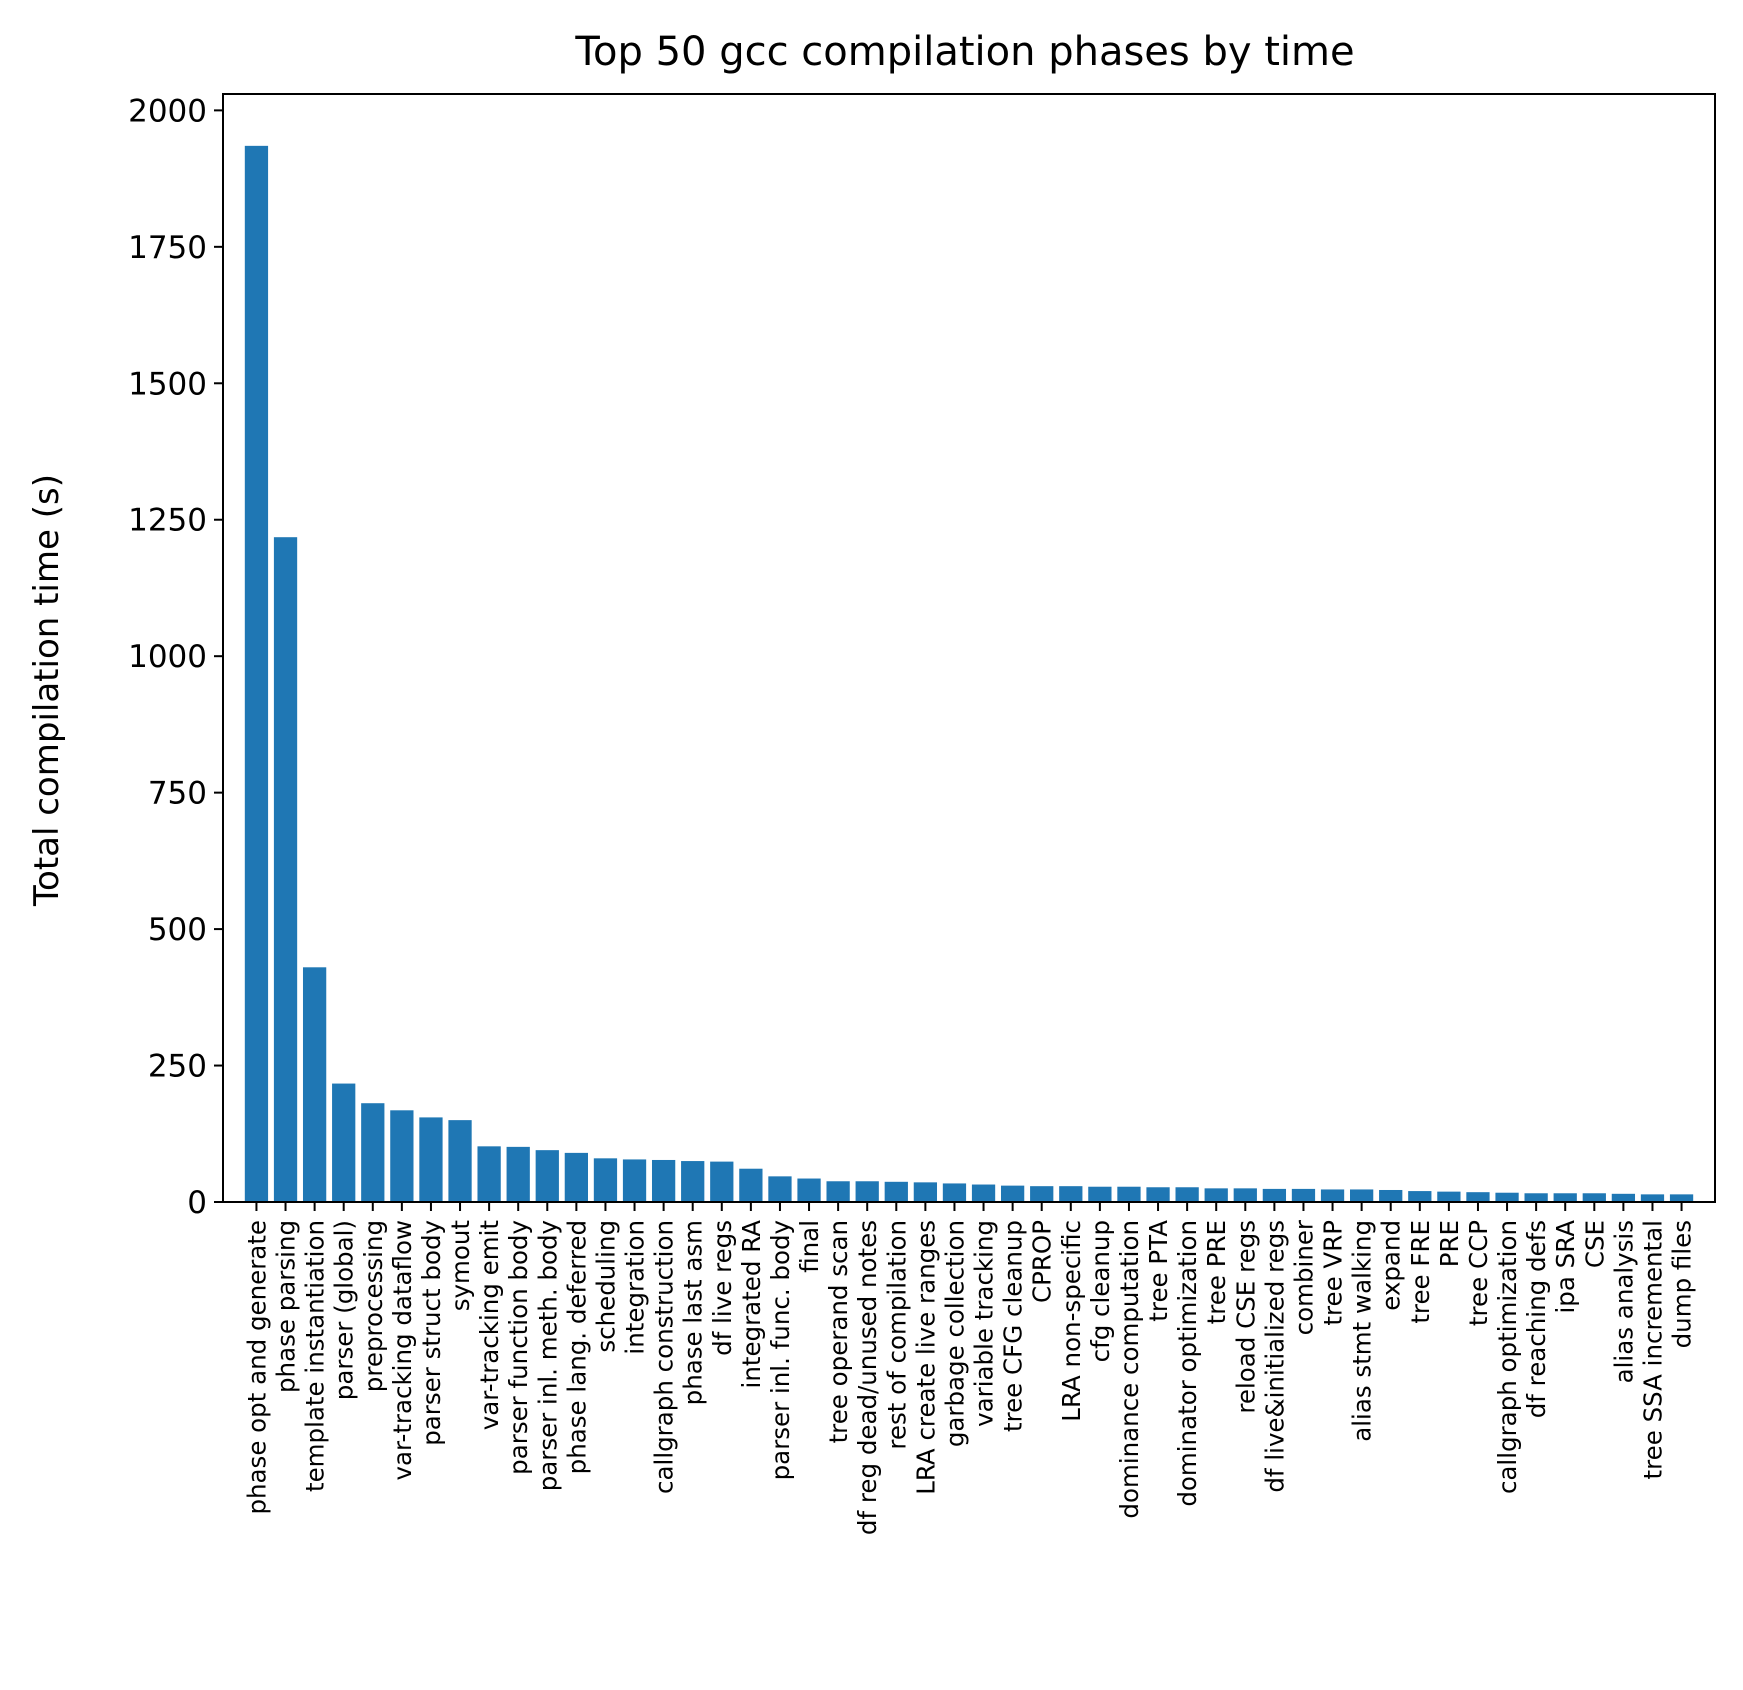  What do you see at coordinates (1100, 1291) in the screenshot?
I see `x-tick-label: cfg cleanup` at bounding box center [1100, 1291].